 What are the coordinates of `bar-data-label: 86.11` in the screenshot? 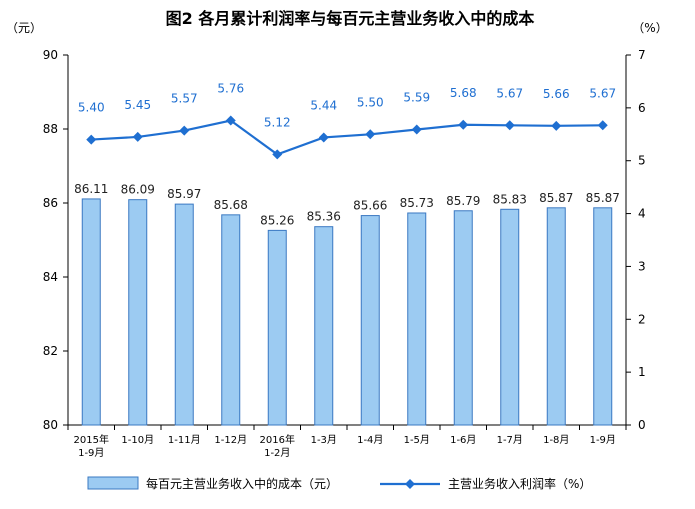 It's located at (91, 189).